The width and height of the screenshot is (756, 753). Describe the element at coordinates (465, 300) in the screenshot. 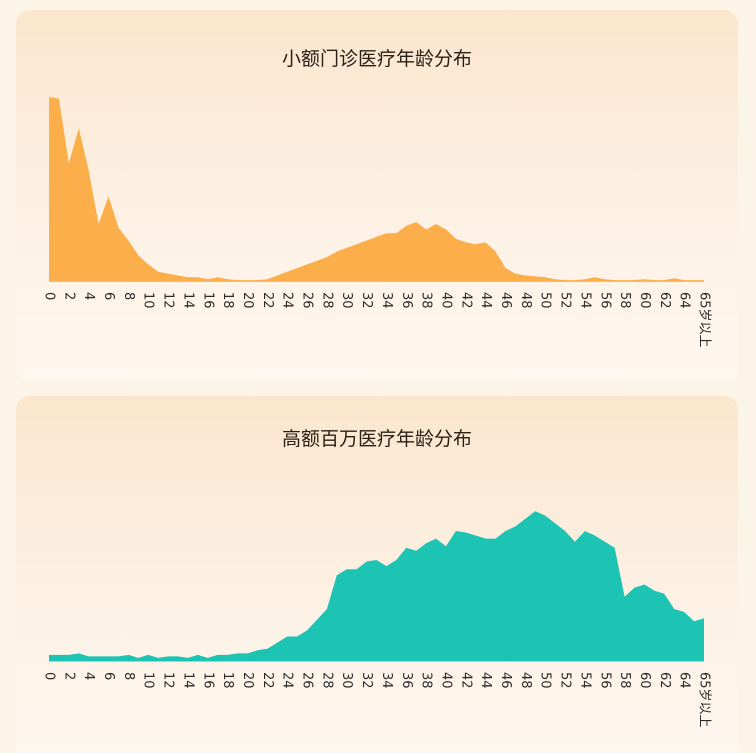

I see `x-tick-label: 42` at that location.